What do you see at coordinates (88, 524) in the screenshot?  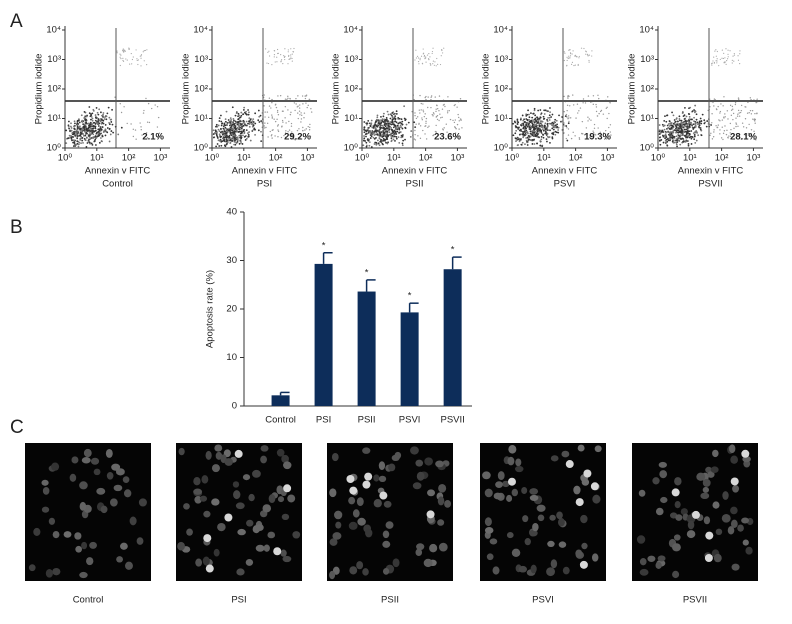 I see `micrograph: Control` at bounding box center [88, 524].